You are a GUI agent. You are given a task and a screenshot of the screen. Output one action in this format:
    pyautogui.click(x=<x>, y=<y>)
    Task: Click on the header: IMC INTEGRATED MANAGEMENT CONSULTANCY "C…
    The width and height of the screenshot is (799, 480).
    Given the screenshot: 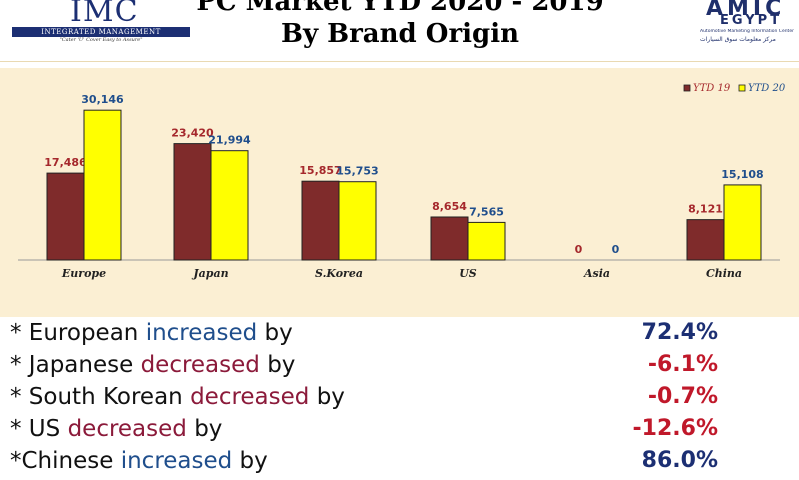 What is the action you would take?
    pyautogui.click(x=399, y=31)
    